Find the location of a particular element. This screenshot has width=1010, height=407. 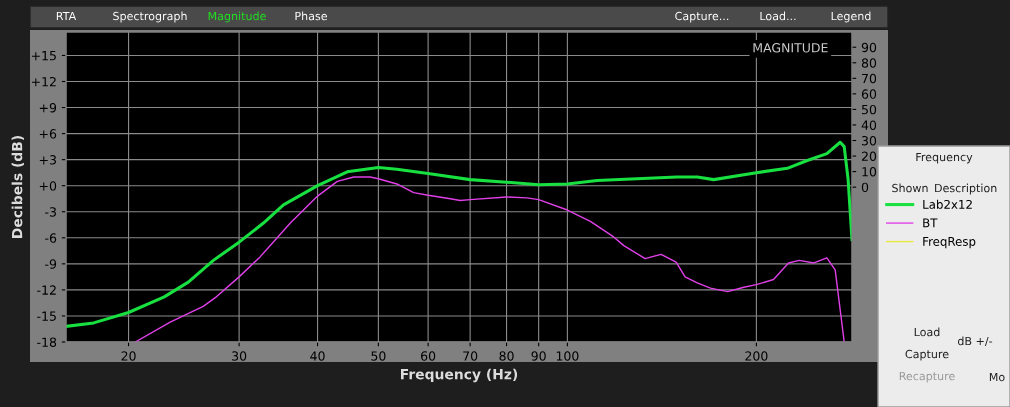

y2-tick-label: 80 is located at coordinates (869, 63).